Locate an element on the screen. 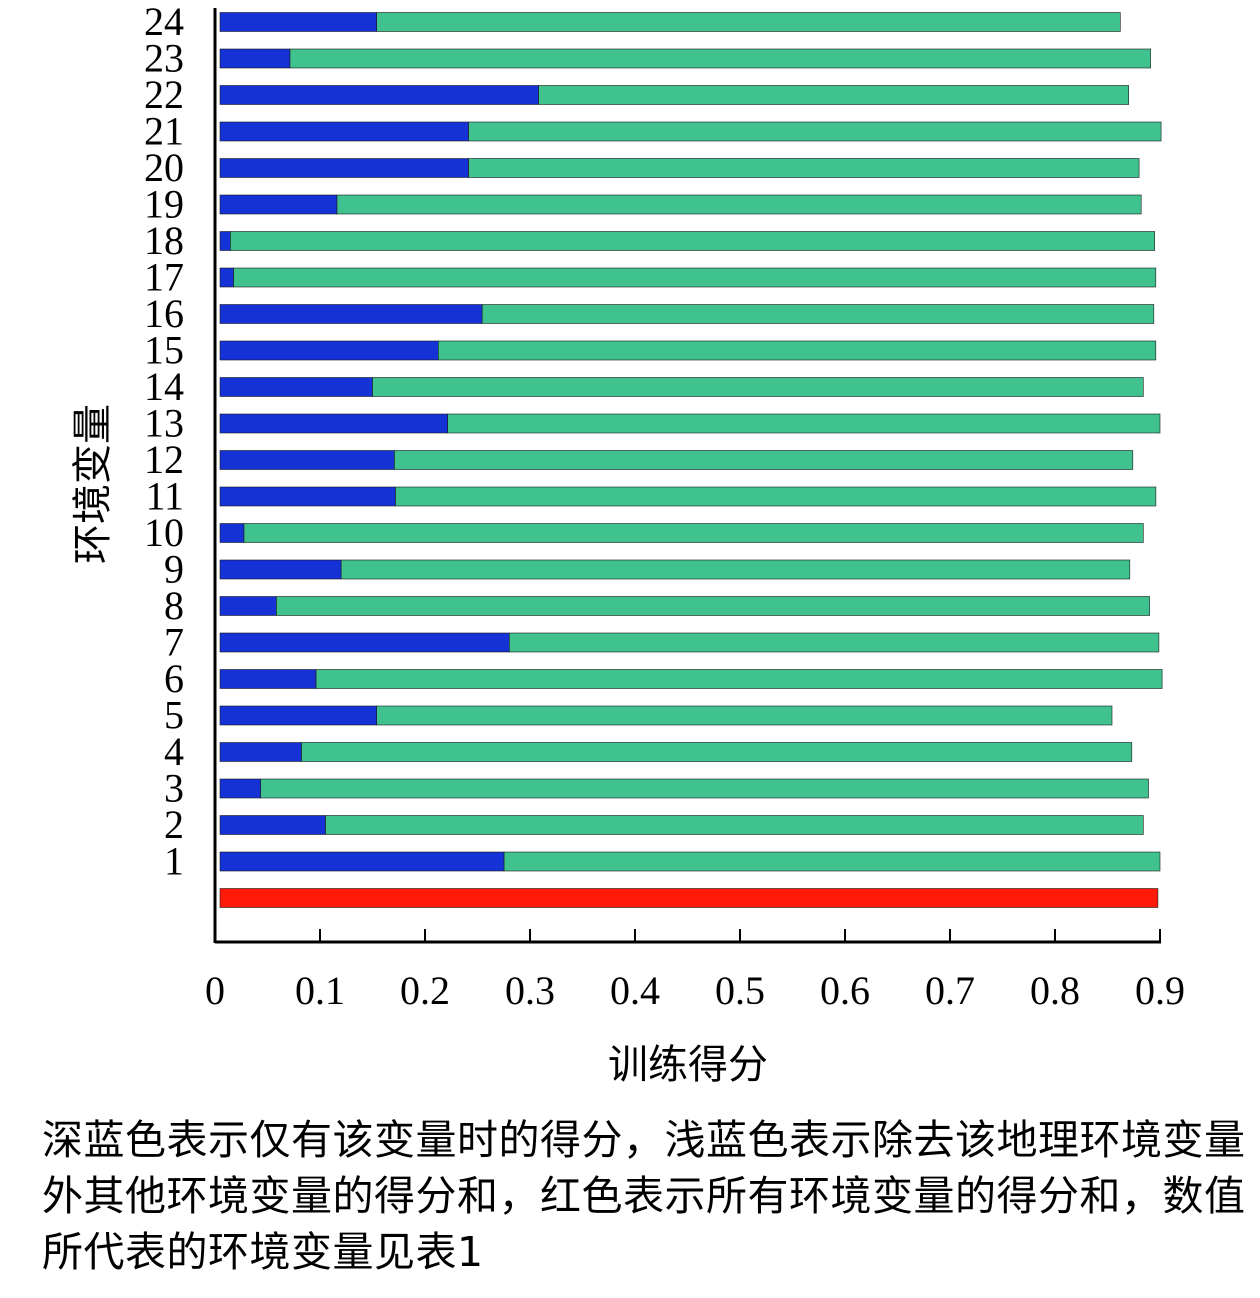 This screenshot has width=1260, height=1298. y-tick-label: 5 is located at coordinates (174, 715).